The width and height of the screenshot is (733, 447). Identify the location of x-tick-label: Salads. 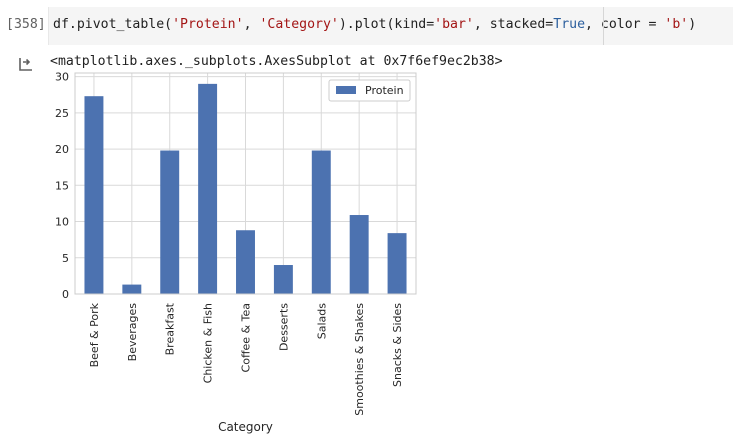
(321, 321).